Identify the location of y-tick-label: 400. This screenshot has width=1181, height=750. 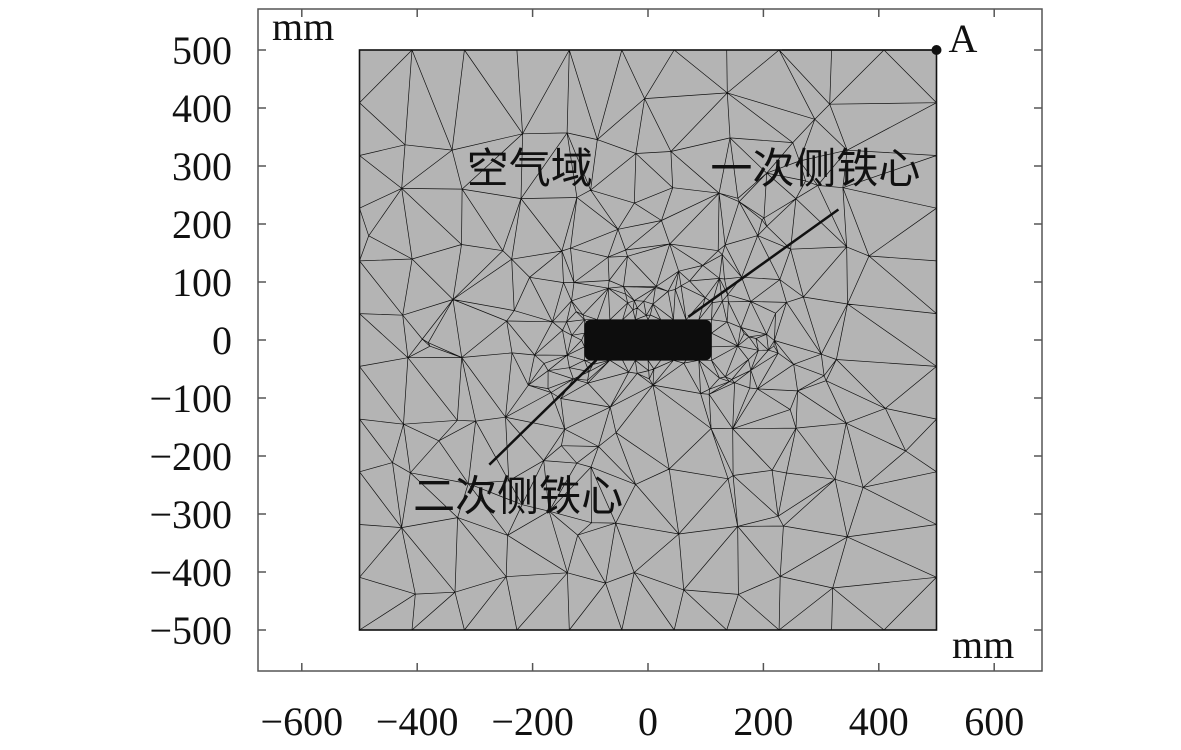
(202, 108).